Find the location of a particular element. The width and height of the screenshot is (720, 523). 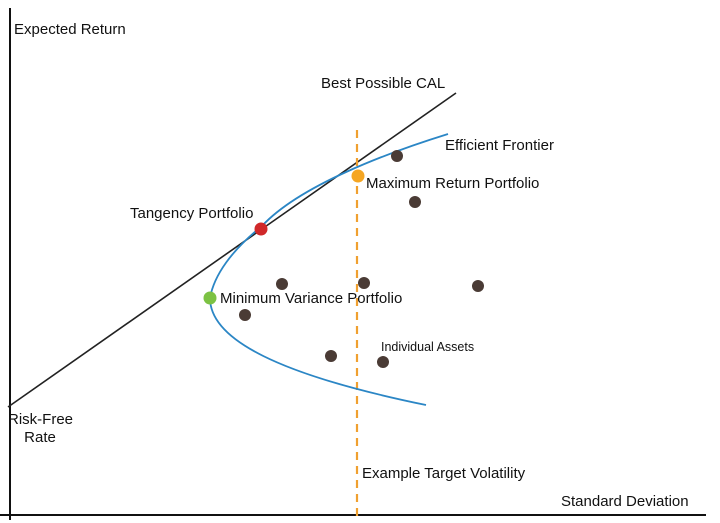

max-return-portfolio-dot is located at coordinates (358, 176).